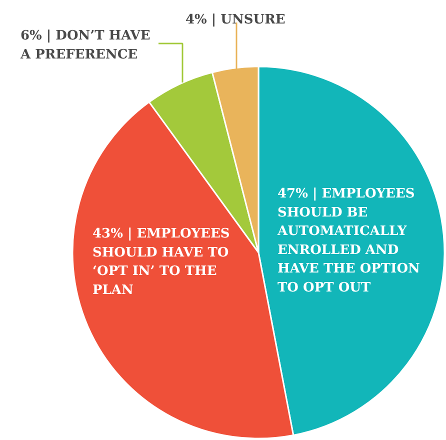 Image resolution: width=446 pixels, height=440 pixels. Describe the element at coordinates (161, 262) in the screenshot. I see `slice-label: 43% | EMPLOYEES SHOULD HAVE TO ‘OPT IN’ TO THE PLAN` at that location.